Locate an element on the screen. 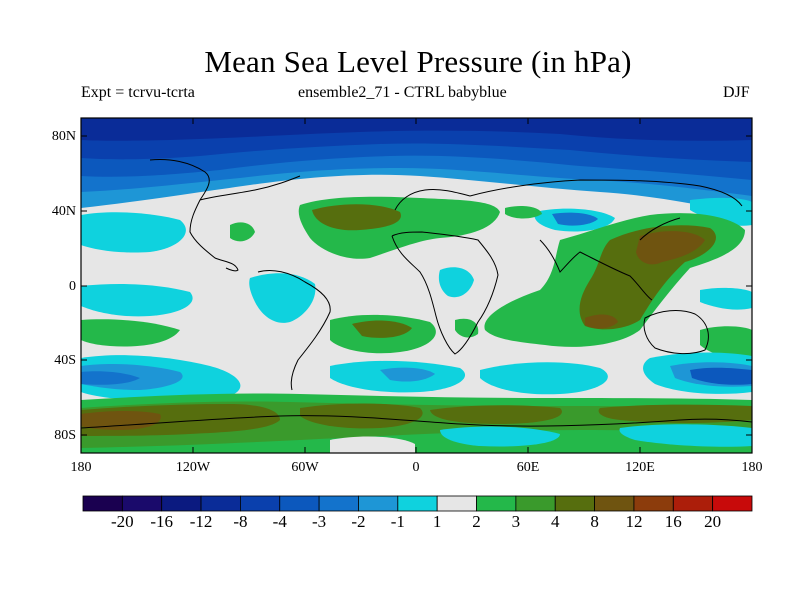  lat-label-80s: 80S is located at coordinates (65, 435).